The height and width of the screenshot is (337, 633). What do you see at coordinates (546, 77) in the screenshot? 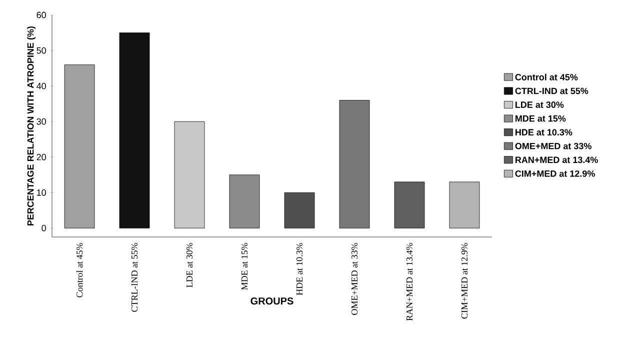
I see `legend-label: Control at 45%` at bounding box center [546, 77].